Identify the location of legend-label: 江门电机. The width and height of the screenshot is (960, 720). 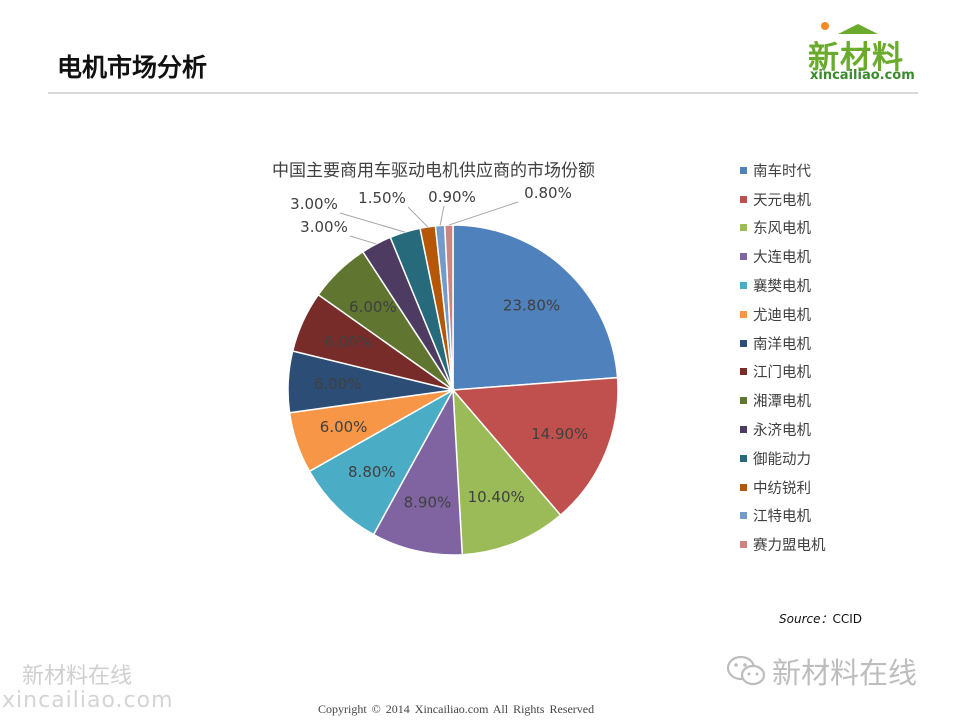
(782, 373).